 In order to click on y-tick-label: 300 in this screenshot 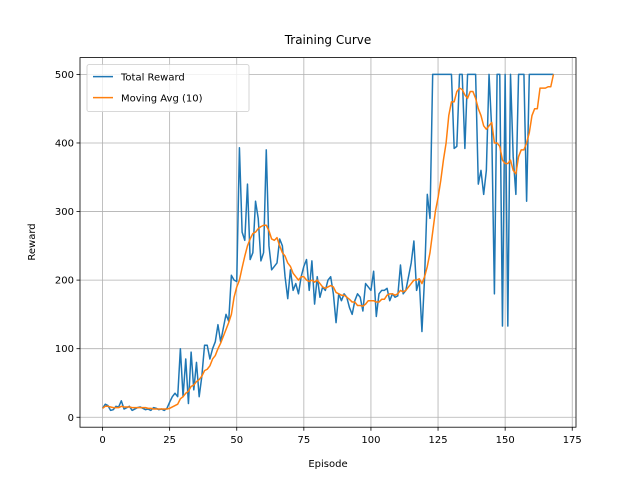, I will do `click(64, 212)`.